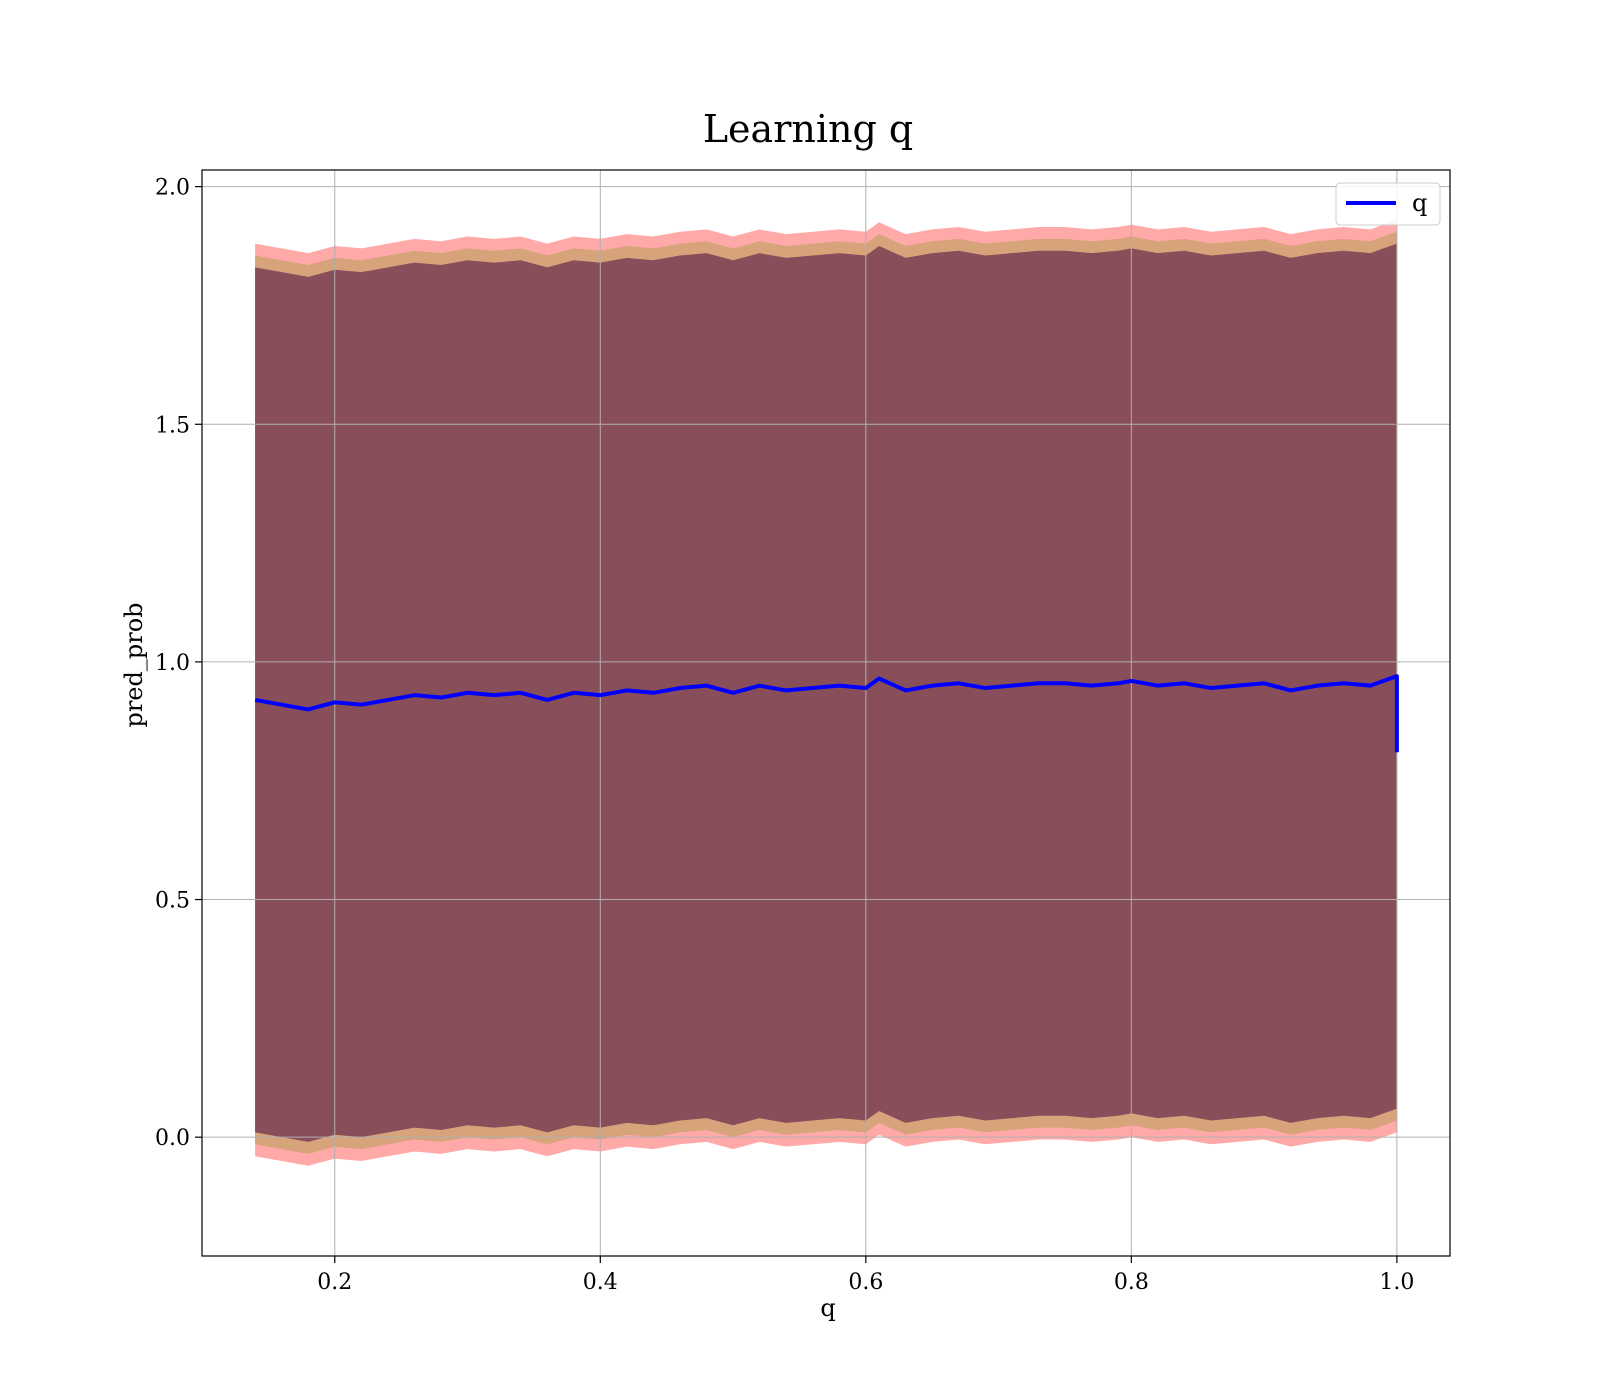 The width and height of the screenshot is (1600, 1400). Describe the element at coordinates (172, 425) in the screenshot. I see `y-tick-label: 1.5` at that location.